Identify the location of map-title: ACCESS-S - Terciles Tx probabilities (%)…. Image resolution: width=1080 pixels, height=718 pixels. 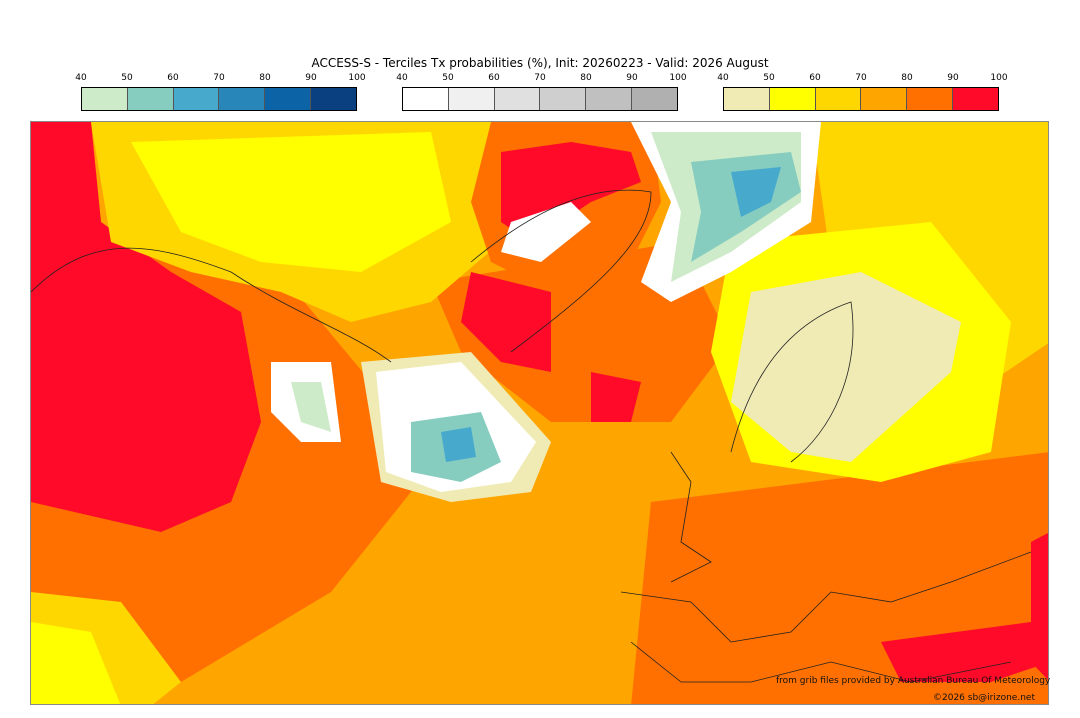
(540, 63).